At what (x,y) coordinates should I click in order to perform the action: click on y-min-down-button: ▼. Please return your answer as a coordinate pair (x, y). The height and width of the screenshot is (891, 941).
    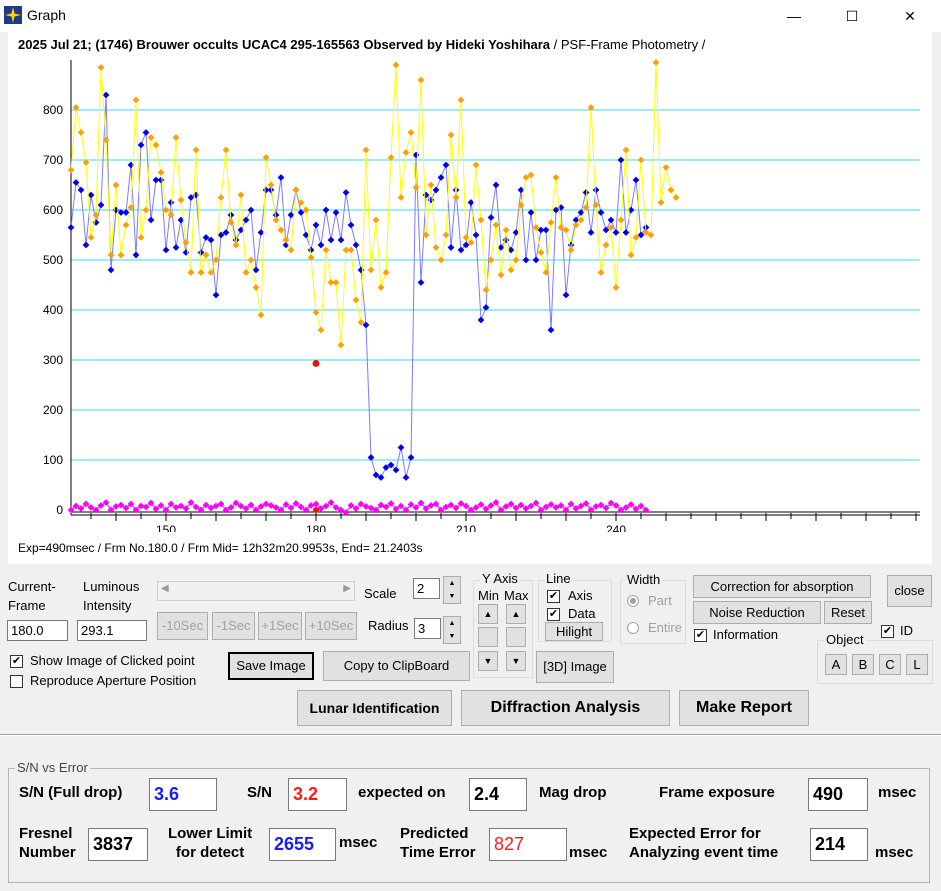
    Looking at the image, I should click on (488, 661).